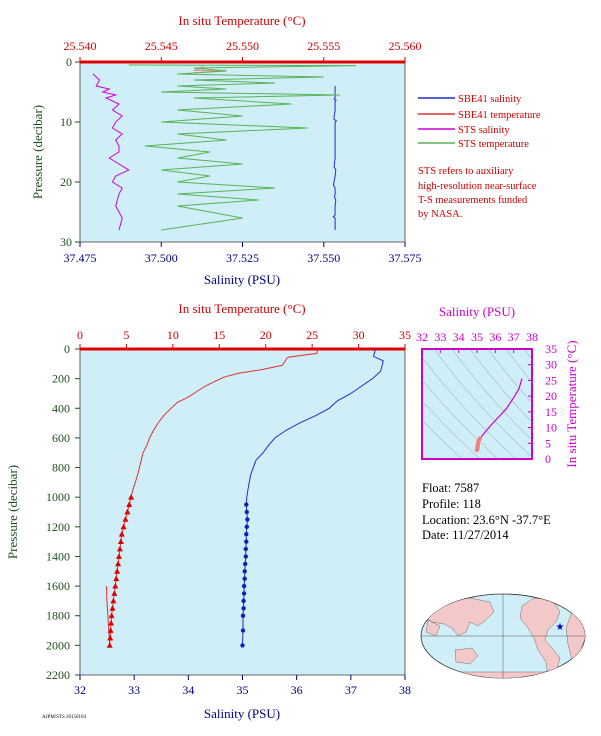 The image size is (601, 736). Describe the element at coordinates (405, 46) in the screenshot. I see `near-surface-top-tick-label: 25.560` at that location.